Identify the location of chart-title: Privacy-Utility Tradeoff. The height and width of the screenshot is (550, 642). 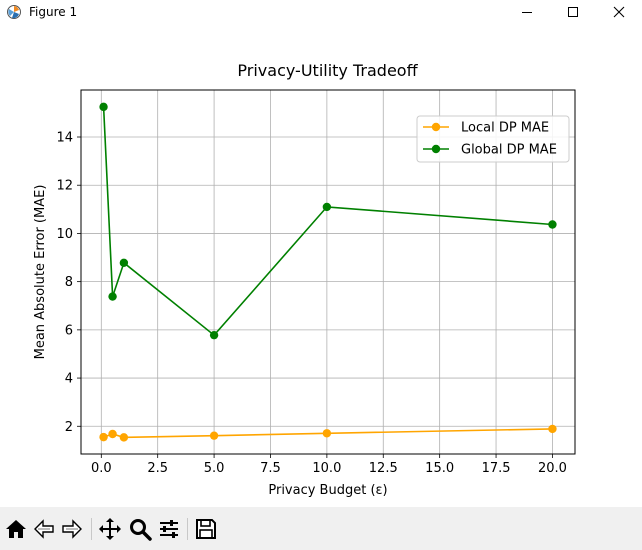
(327, 70).